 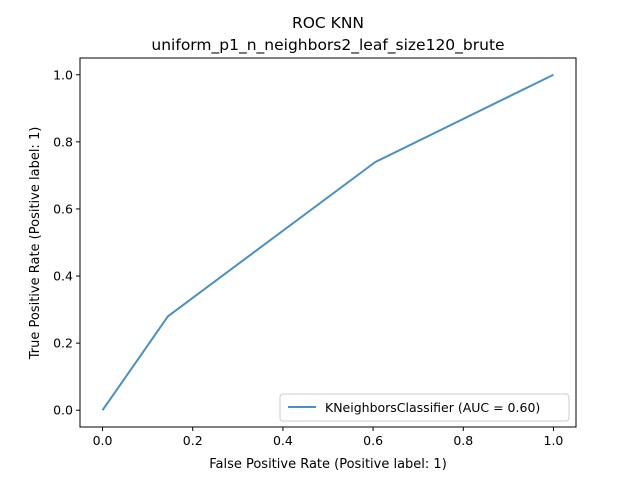 What do you see at coordinates (328, 464) in the screenshot?
I see `x-axis-label: False Positive Rate (Positive label: 1)` at bounding box center [328, 464].